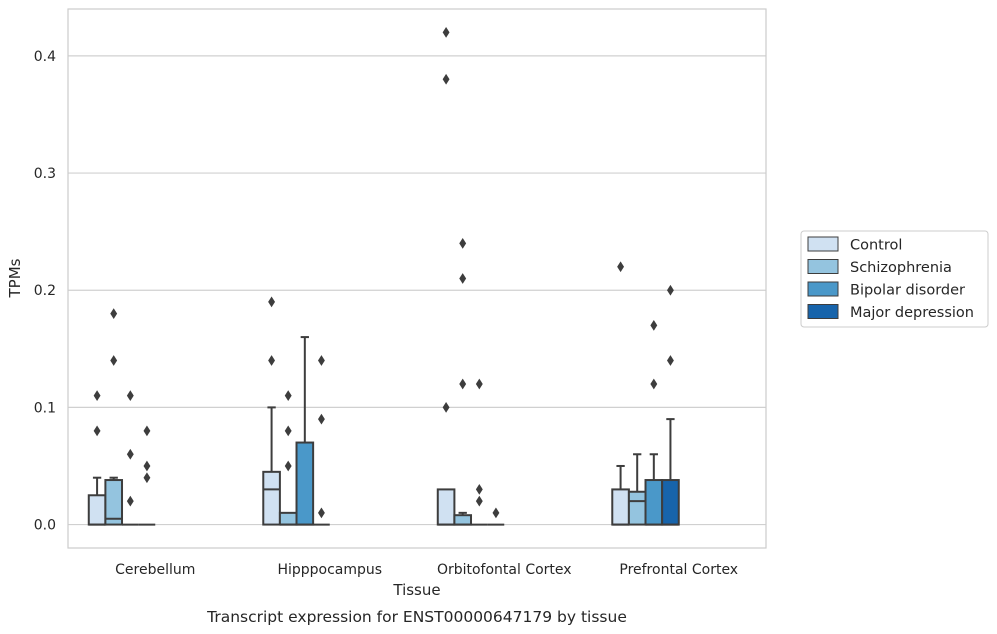 Image resolution: width=997 pixels, height=634 pixels. I want to click on box-bipolar-disorder-orbitofontal-cortex, so click(479, 452).